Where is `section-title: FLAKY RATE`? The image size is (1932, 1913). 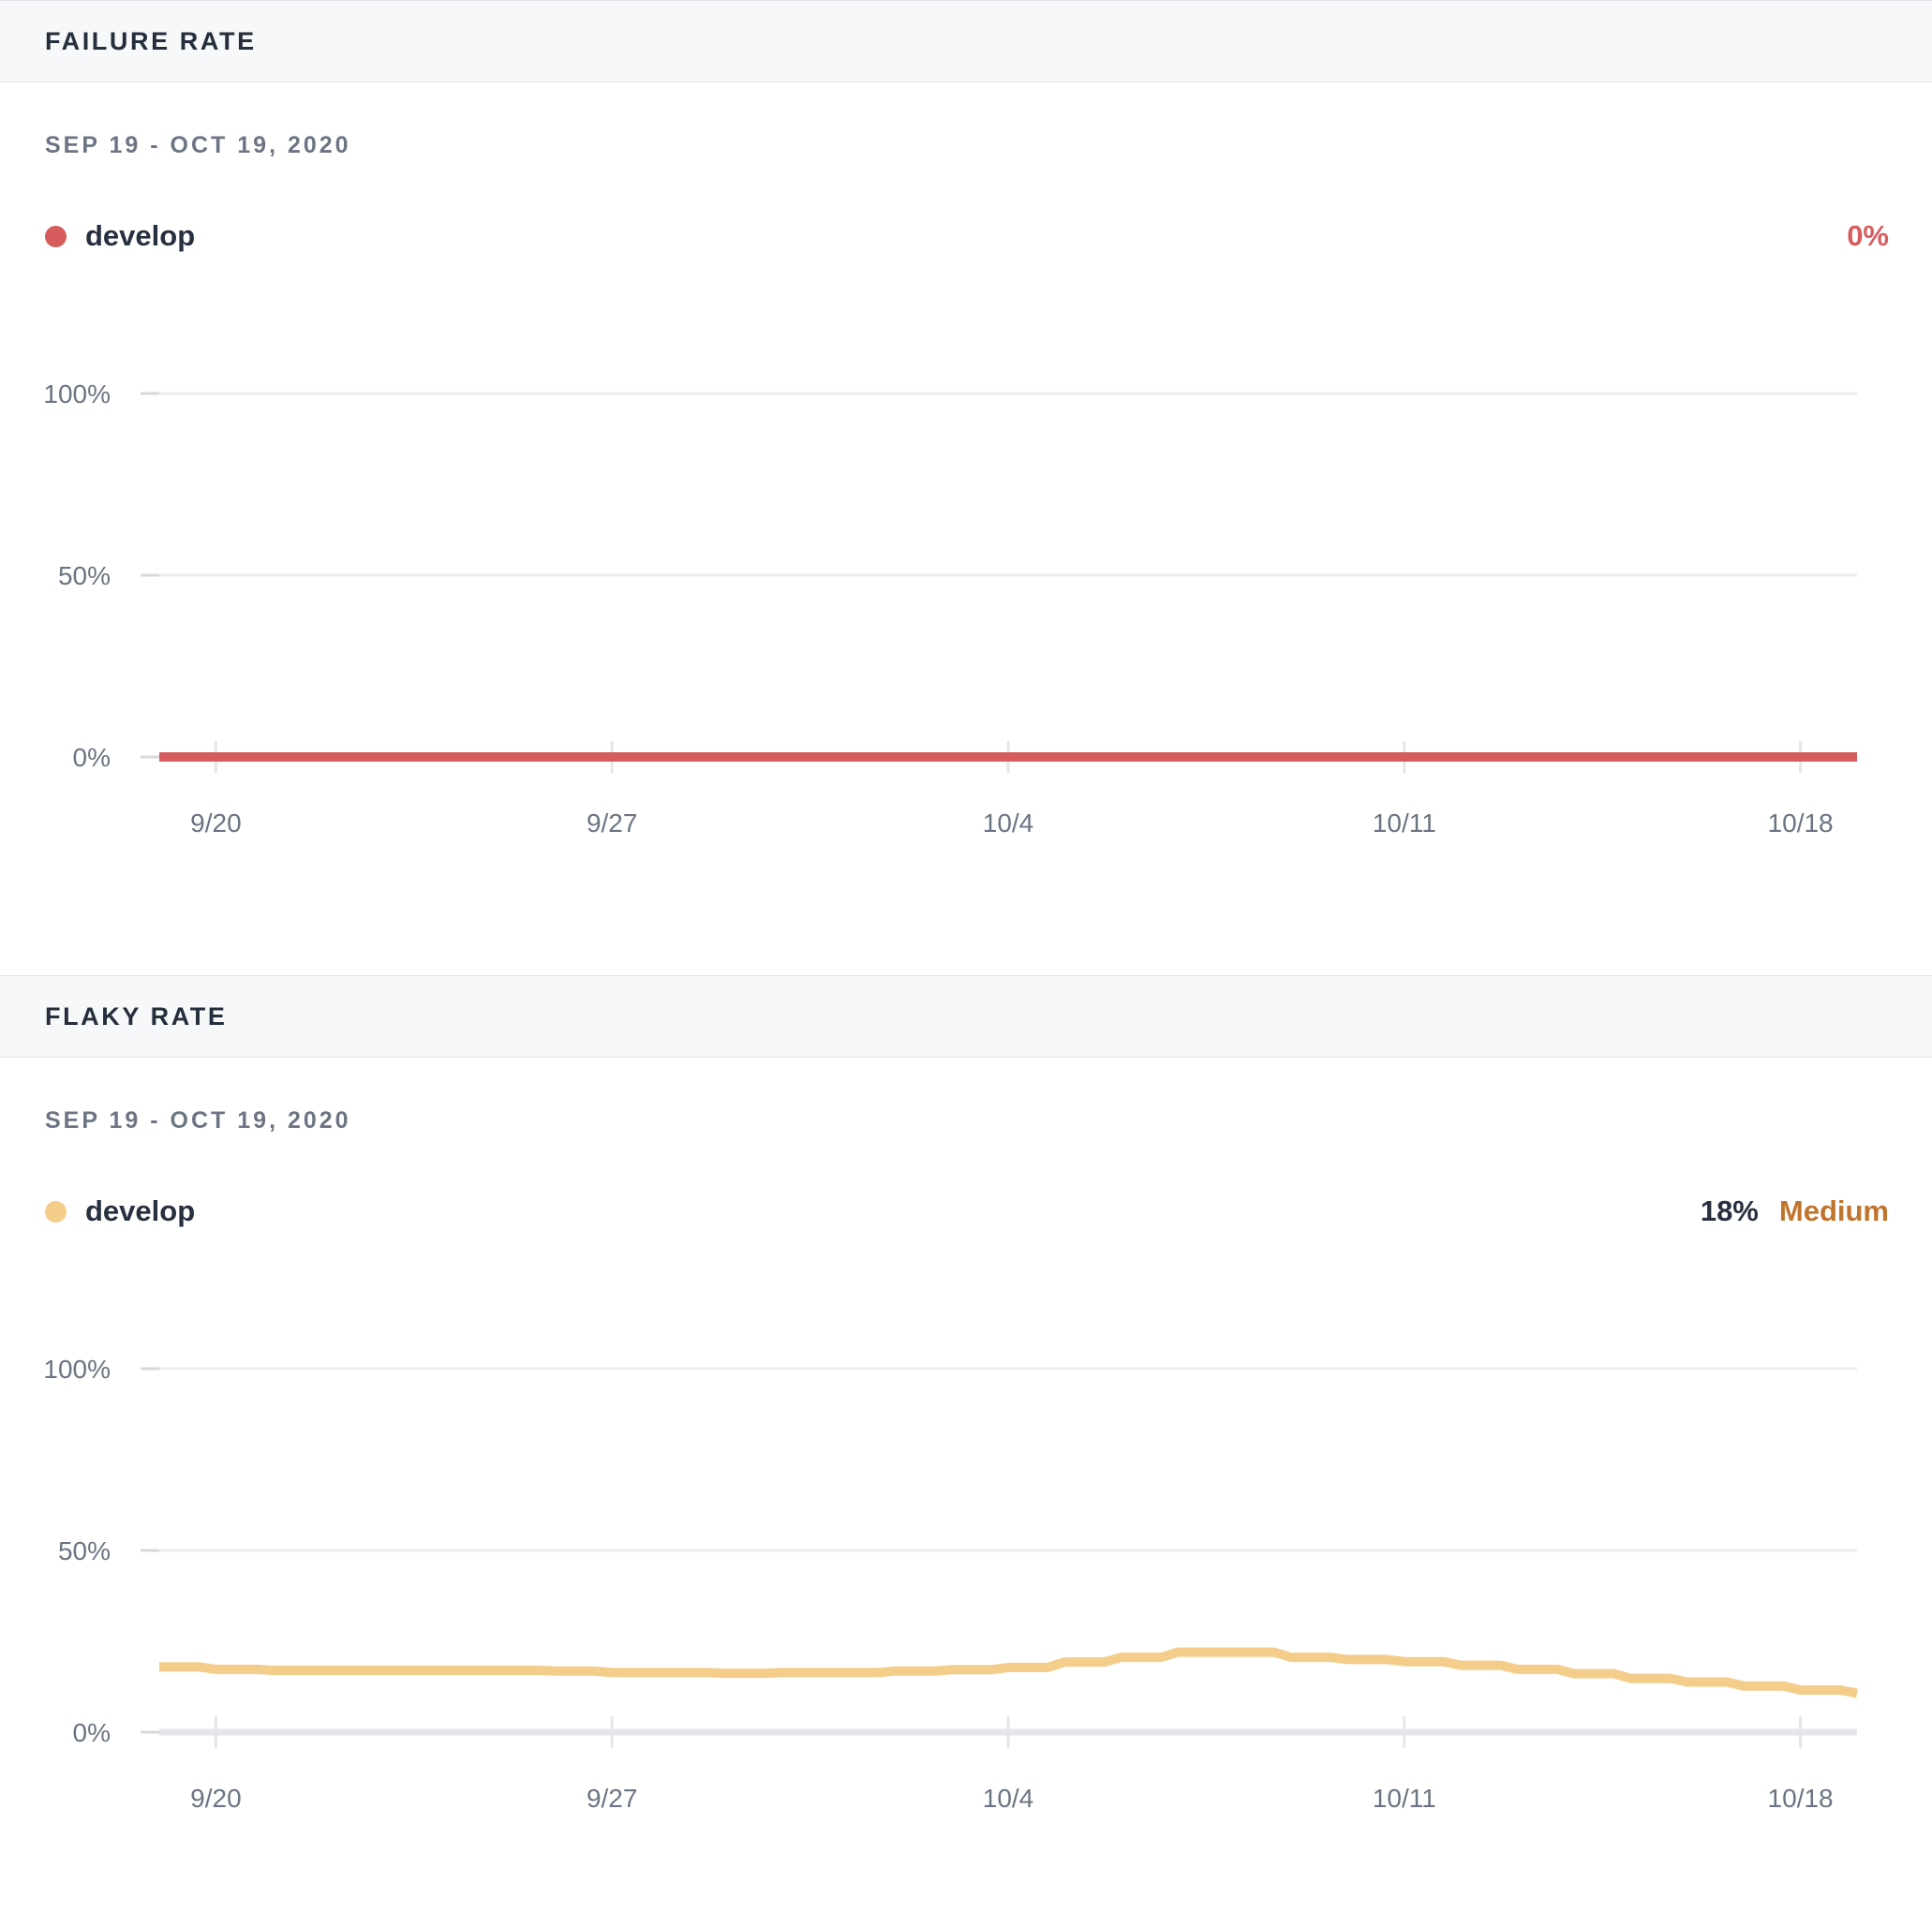
section-title: FLAKY RATE is located at coordinates (136, 1016).